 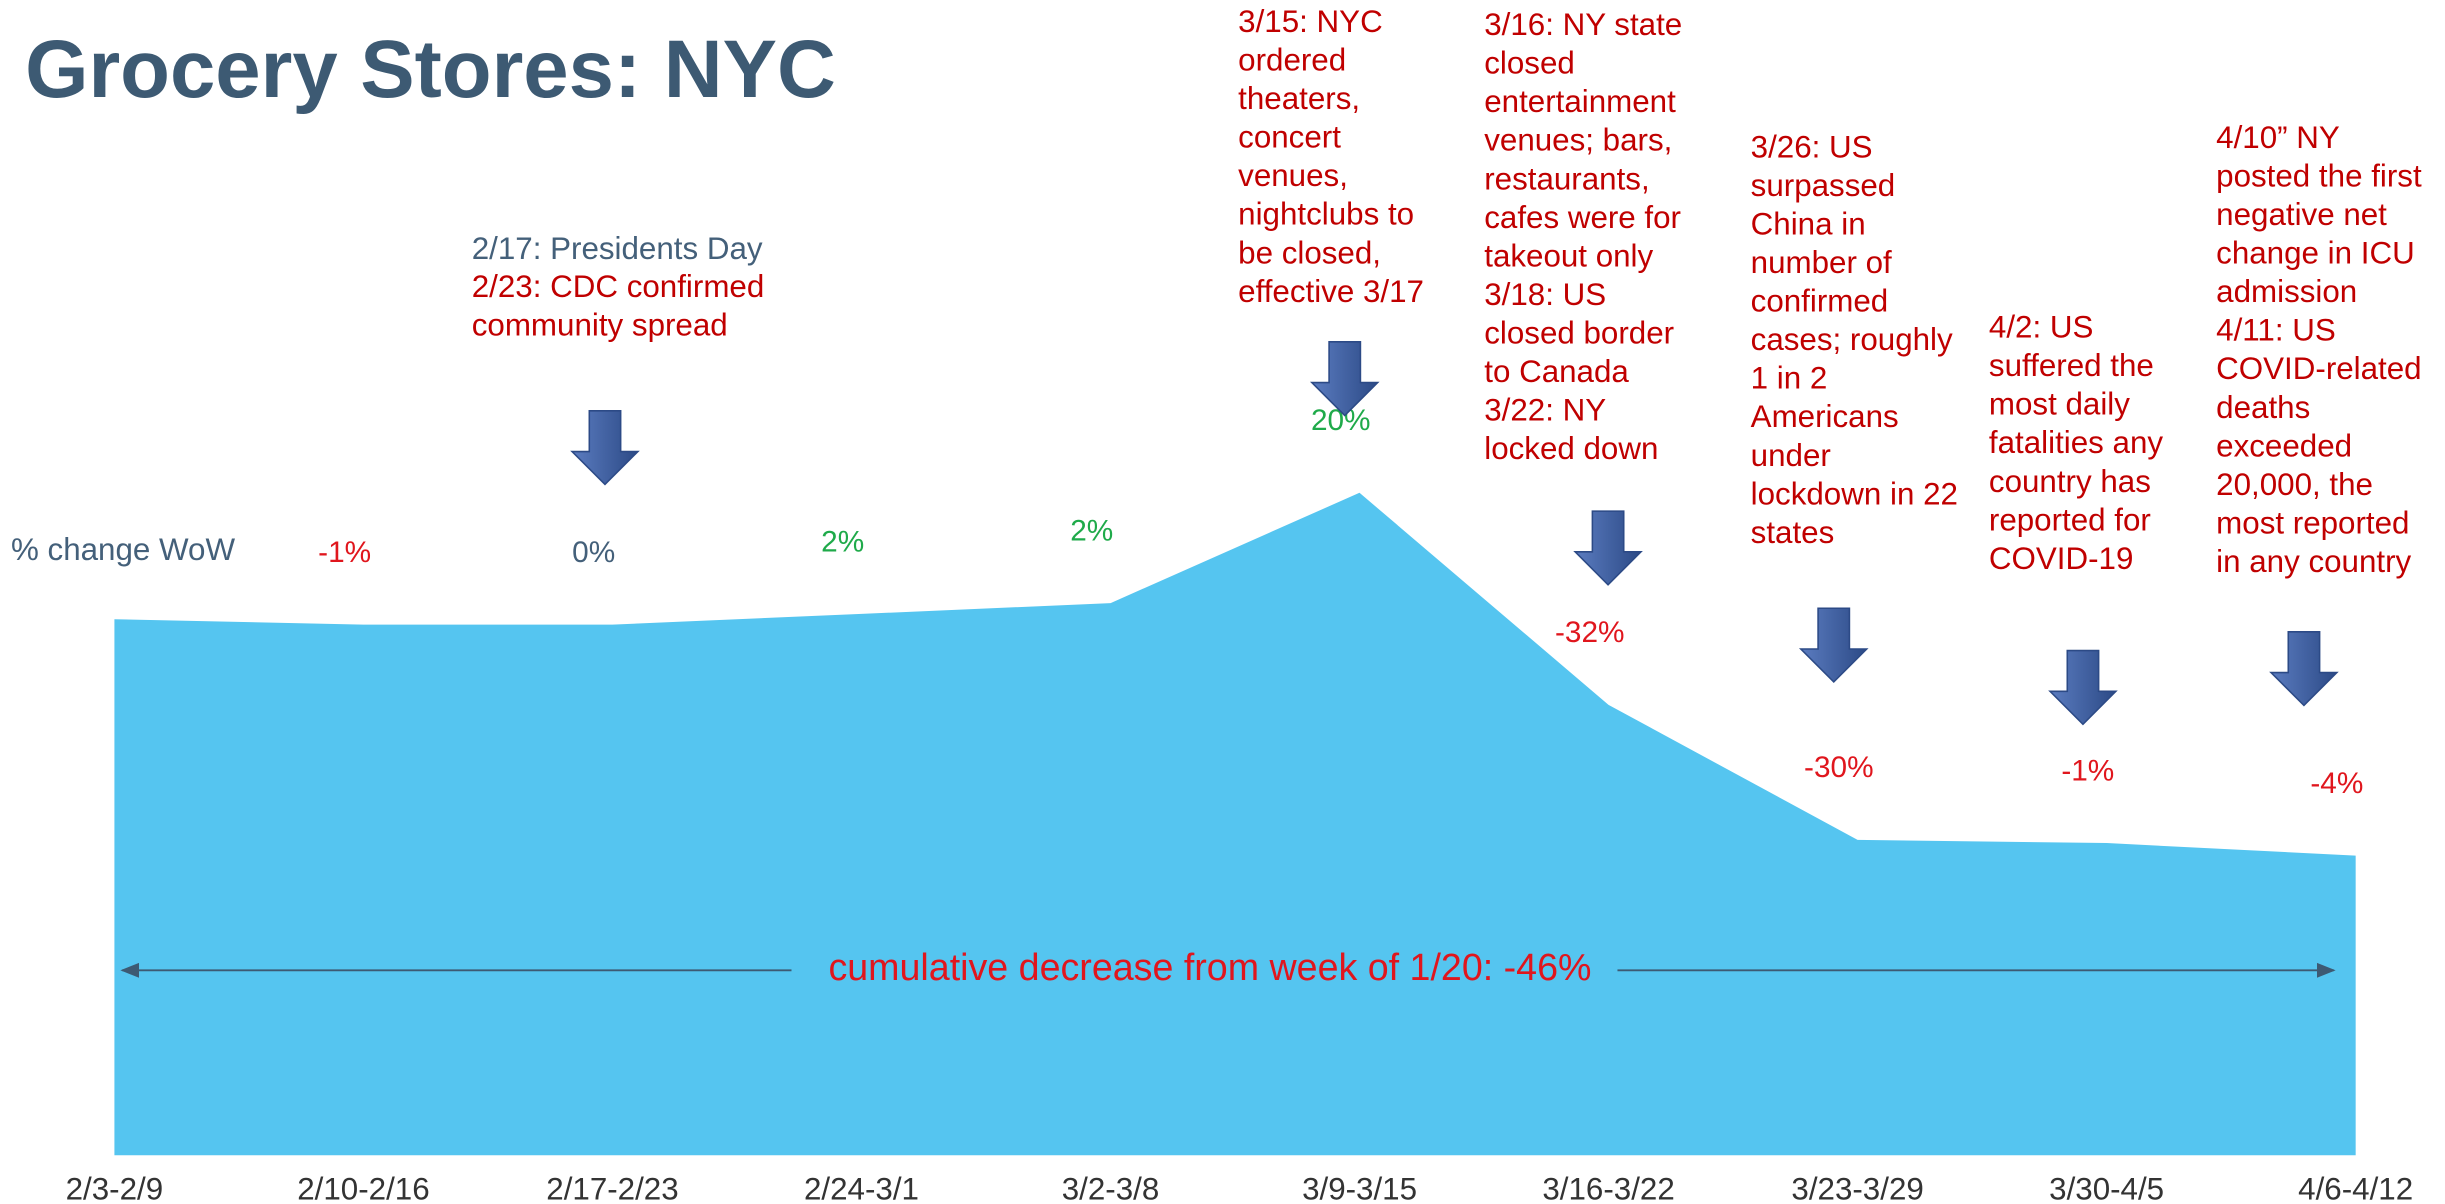 What do you see at coordinates (2070, 519) in the screenshot?
I see `annotation-text: reported for` at bounding box center [2070, 519].